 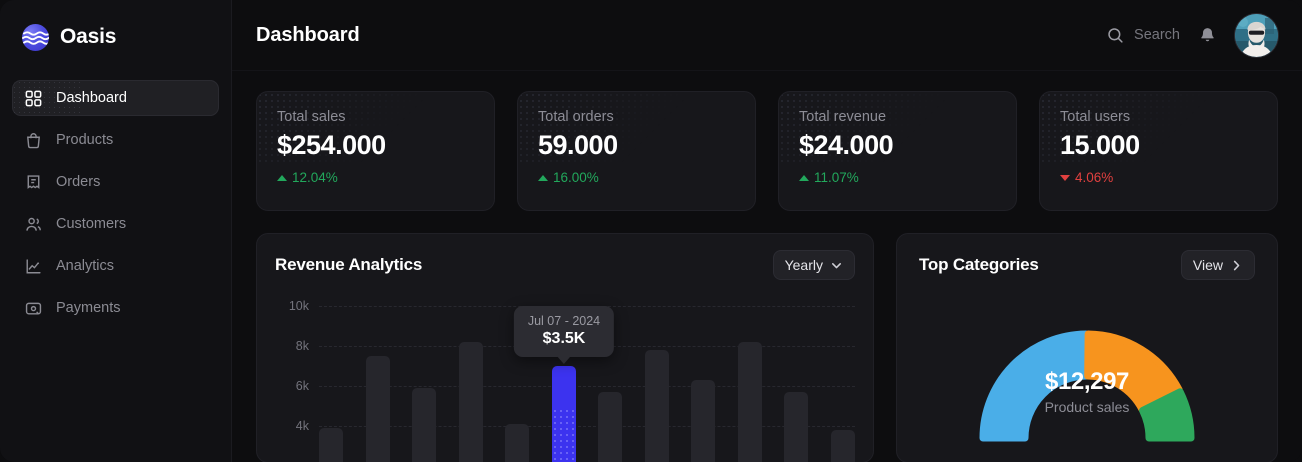 I want to click on chevron-right-icon, so click(x=1236, y=265).